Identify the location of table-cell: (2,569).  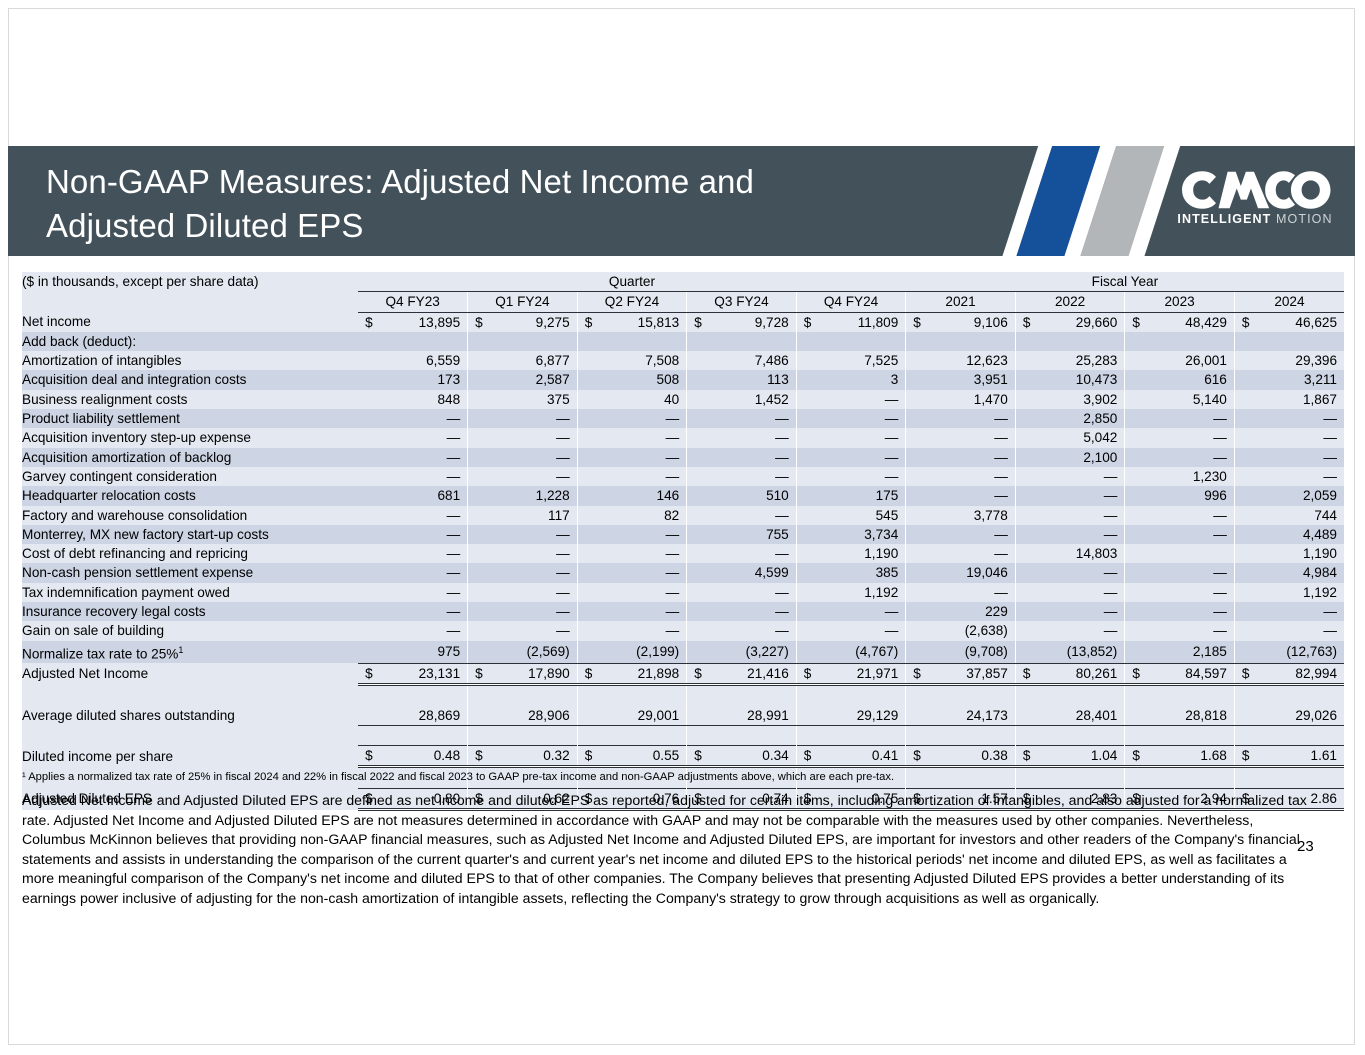
(522, 652).